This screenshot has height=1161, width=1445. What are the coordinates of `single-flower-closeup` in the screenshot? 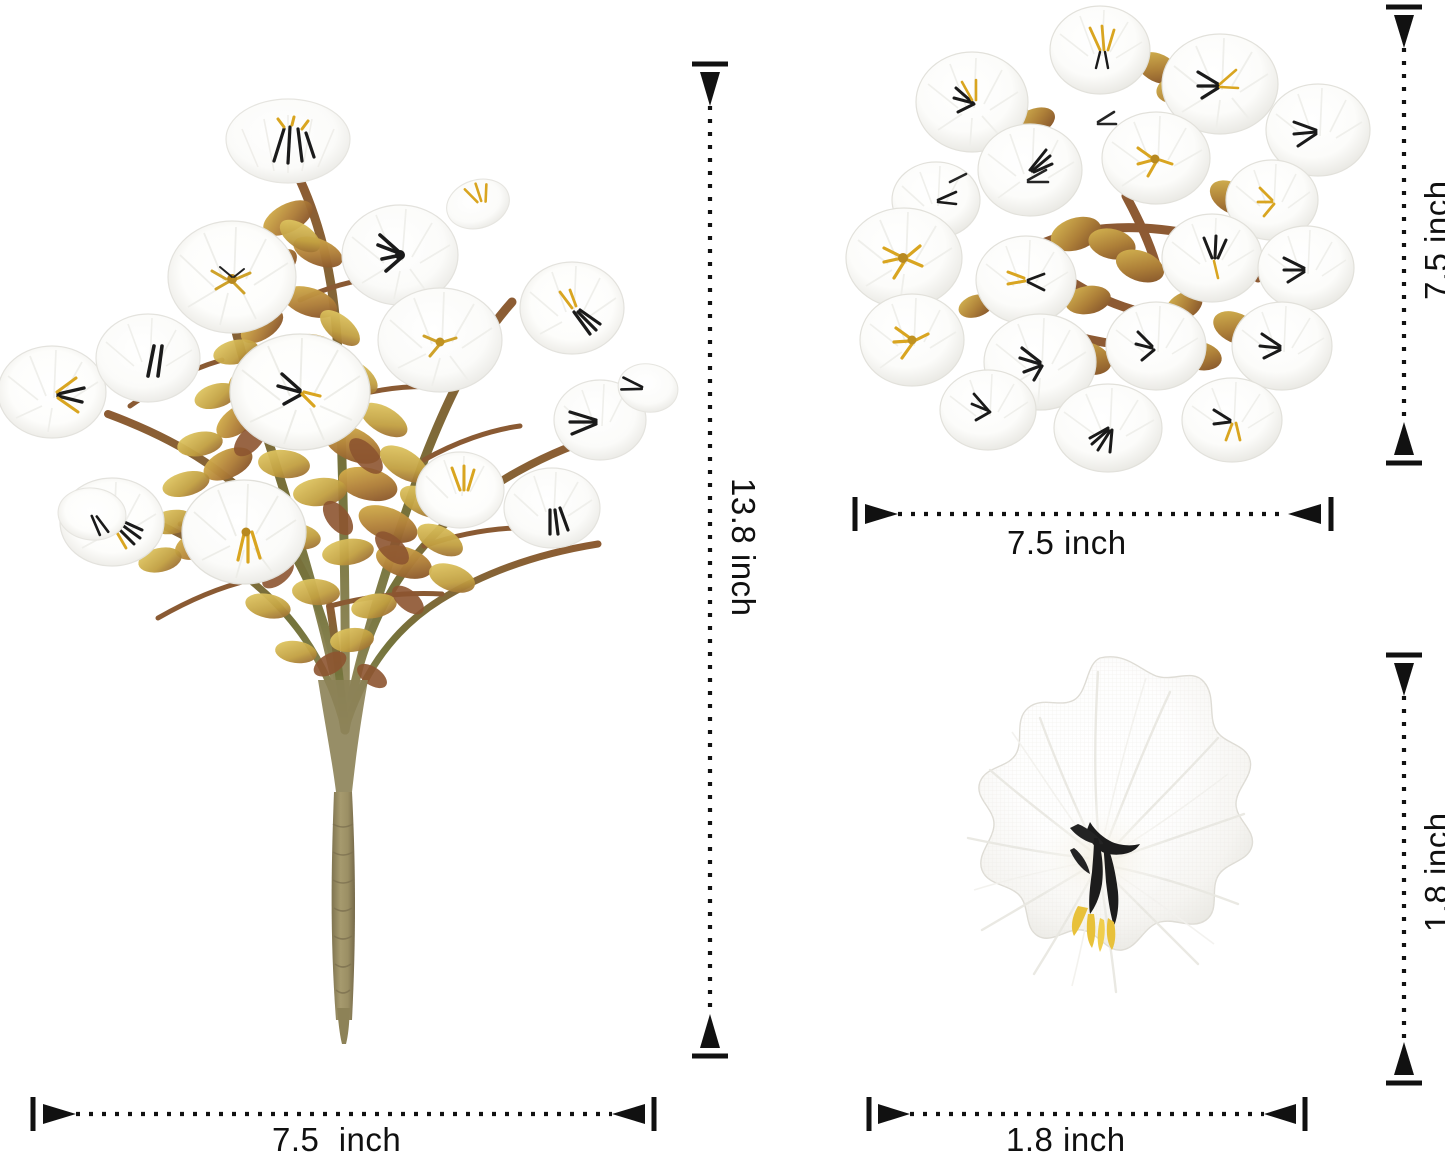 It's located at (1100, 865).